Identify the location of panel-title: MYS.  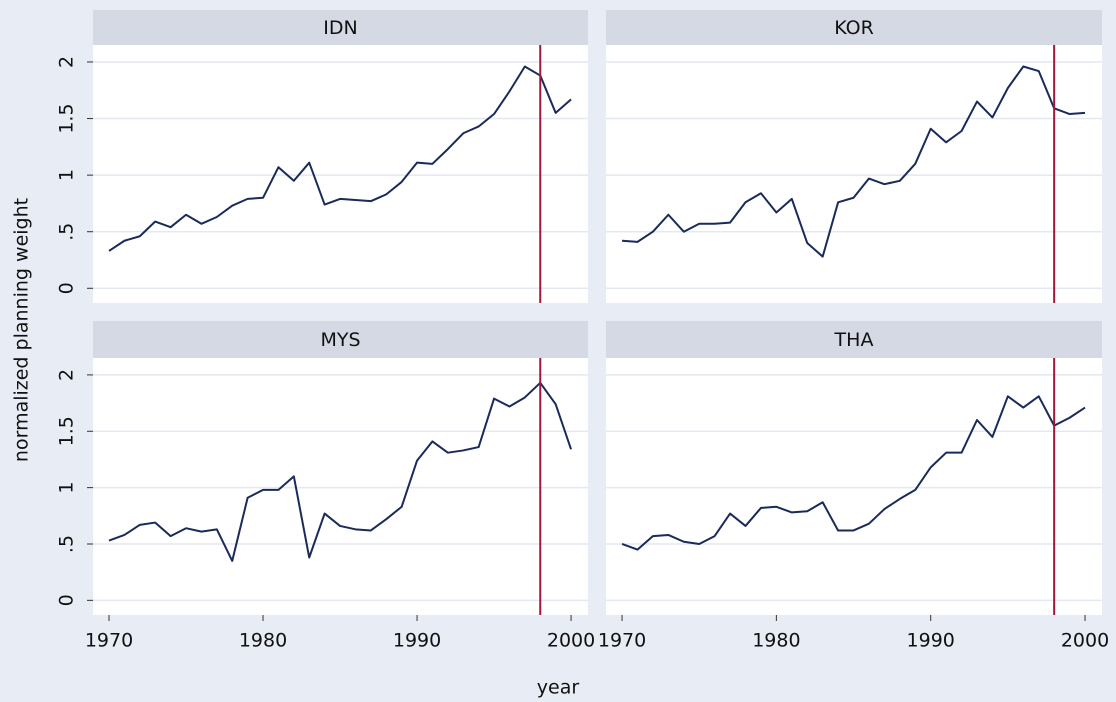
(340, 340).